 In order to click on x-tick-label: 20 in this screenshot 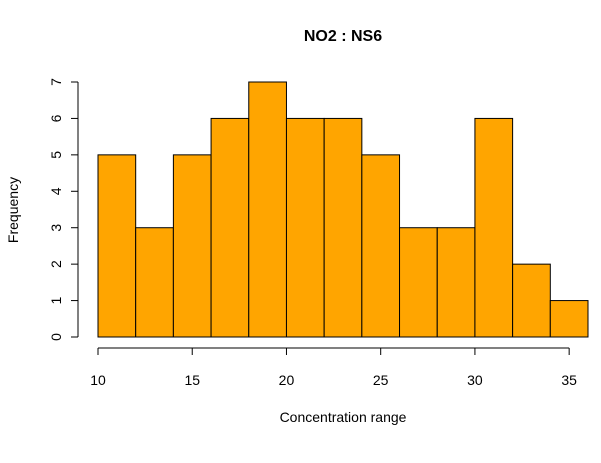, I will do `click(287, 380)`.